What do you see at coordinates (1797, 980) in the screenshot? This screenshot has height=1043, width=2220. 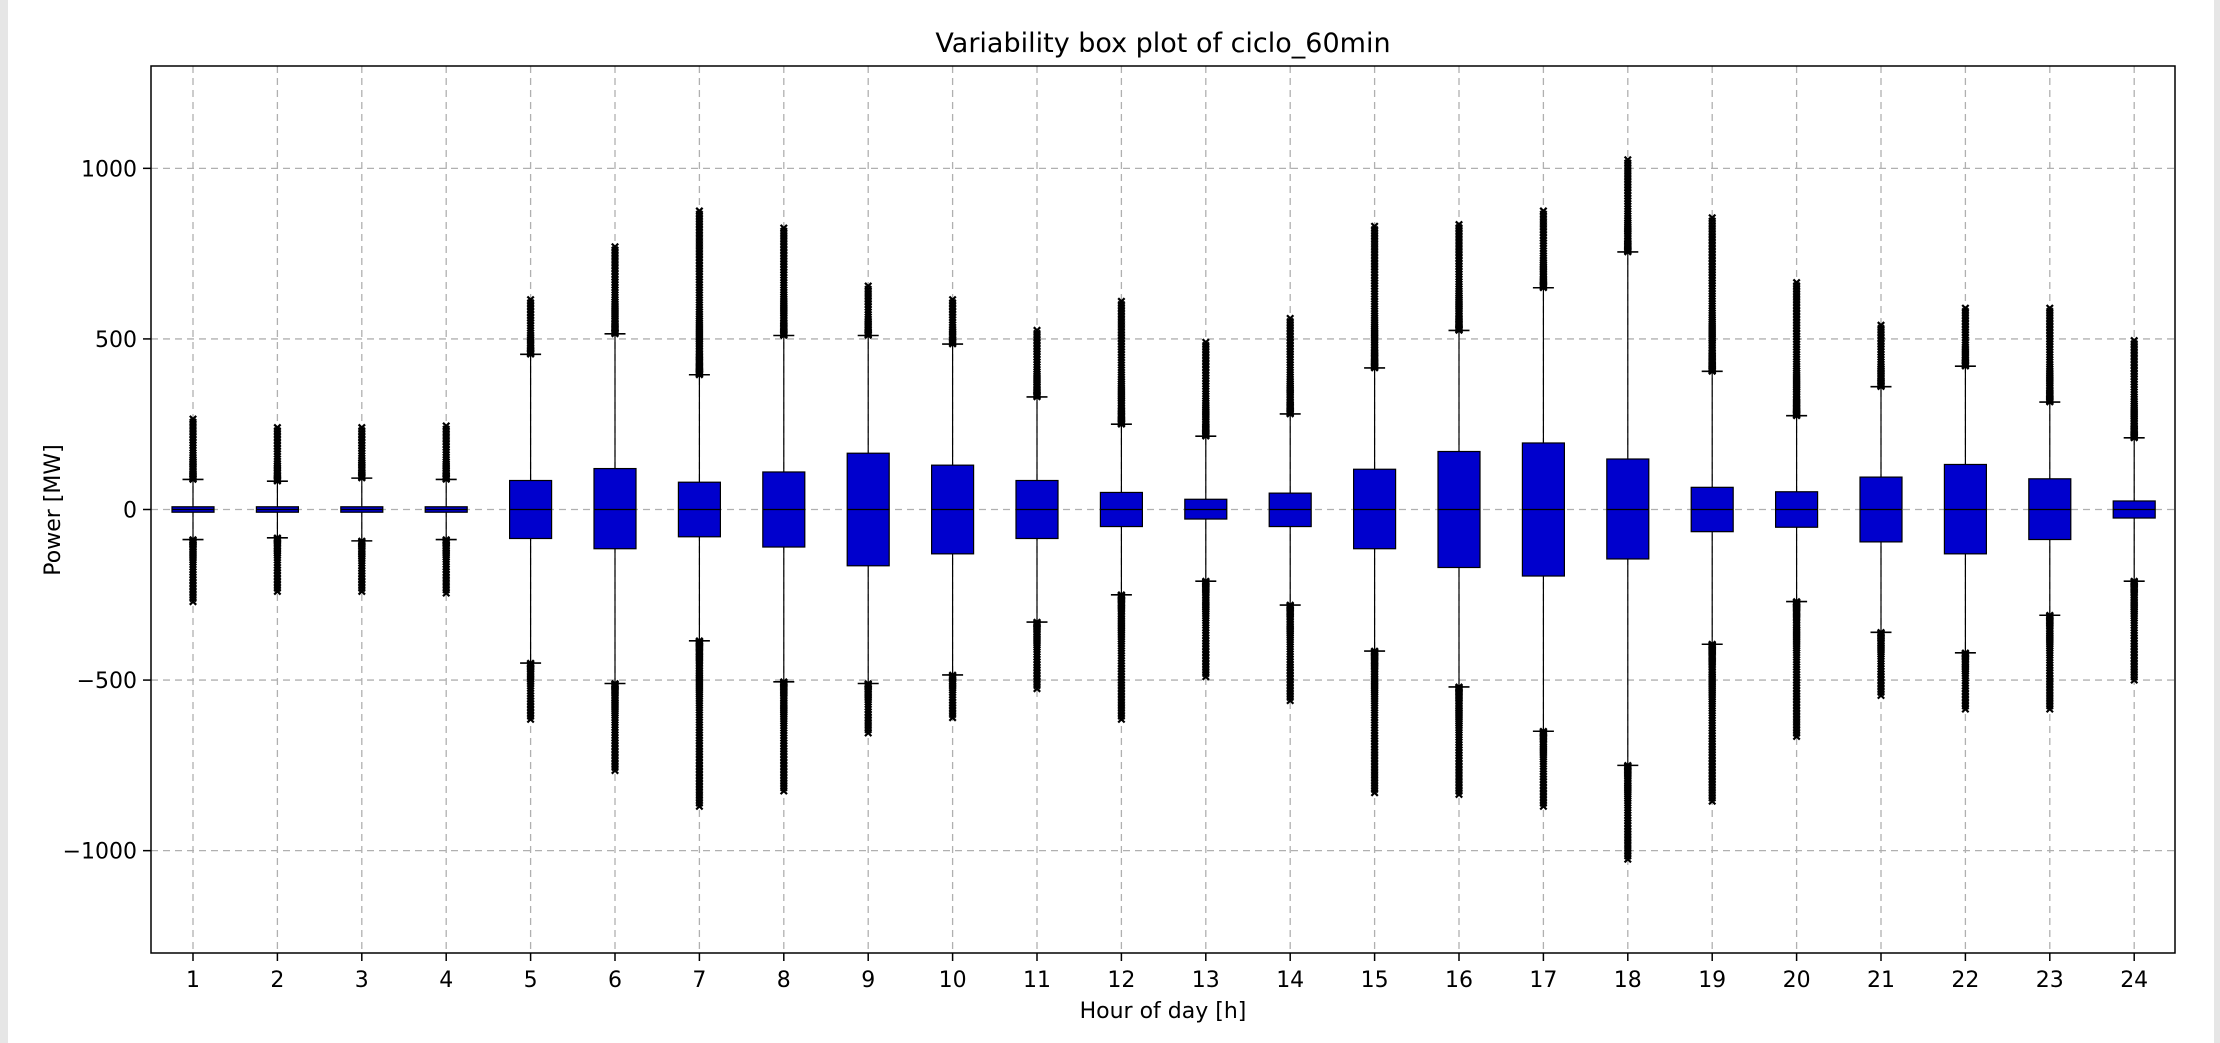 I see `x-tick-label: 20` at bounding box center [1797, 980].